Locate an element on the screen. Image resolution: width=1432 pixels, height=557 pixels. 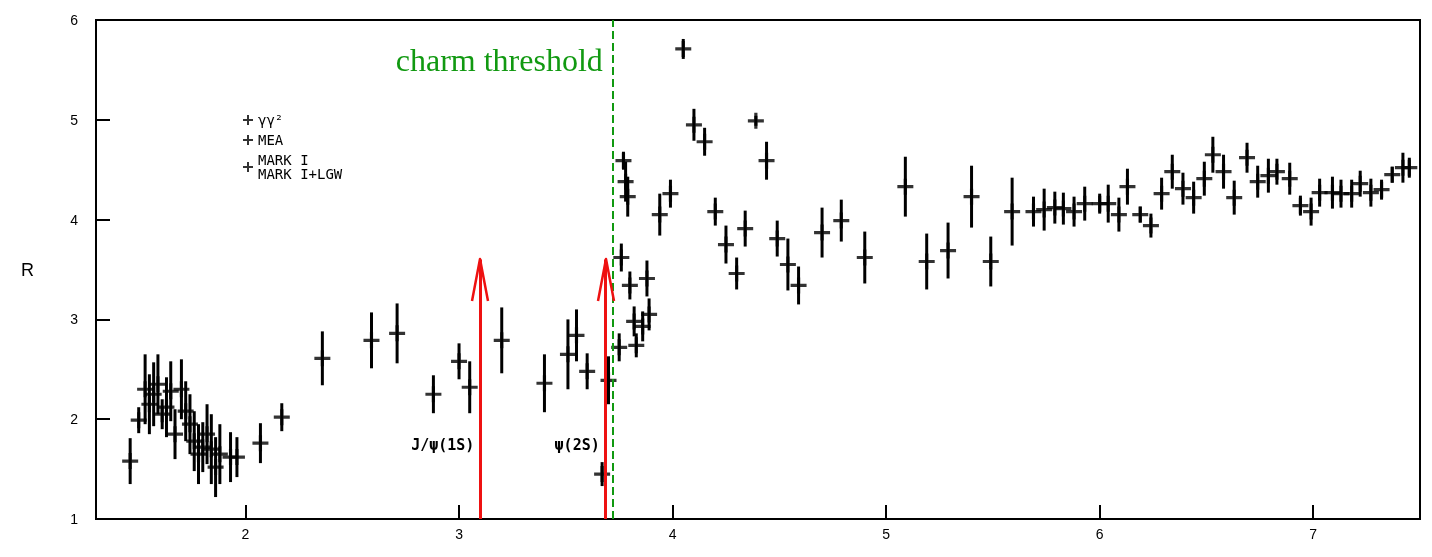
x-tick-label: 6 is located at coordinates (1099, 534).